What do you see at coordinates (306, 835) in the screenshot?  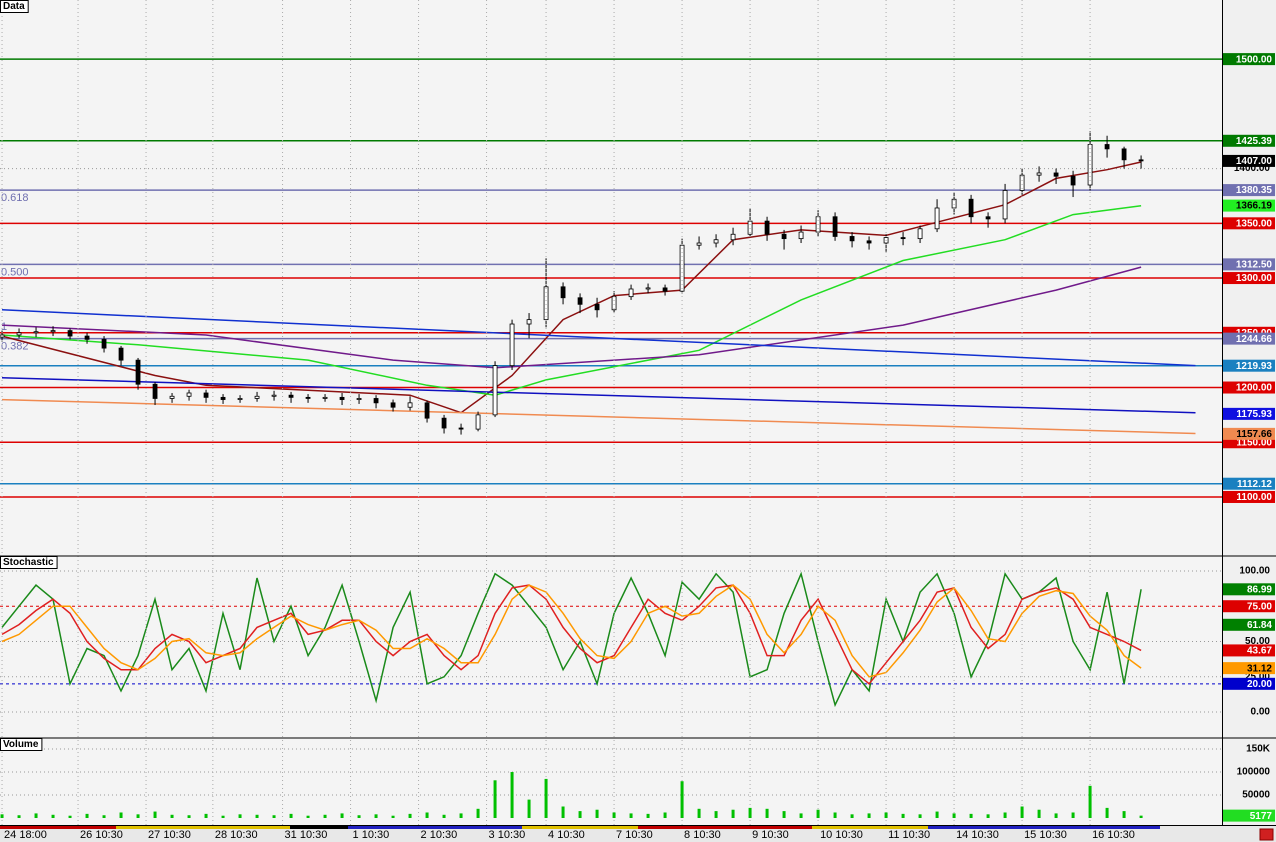 I see `x-tick-label: 31 10:30` at bounding box center [306, 835].